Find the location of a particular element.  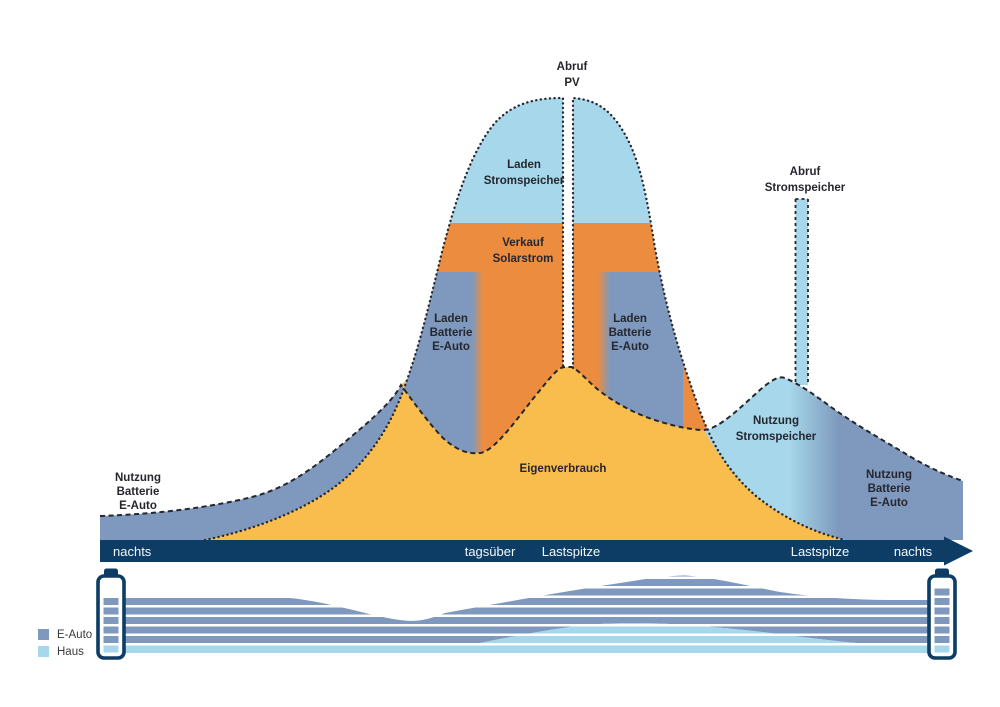

label-abruf-pv: Abruf PV is located at coordinates (572, 75).